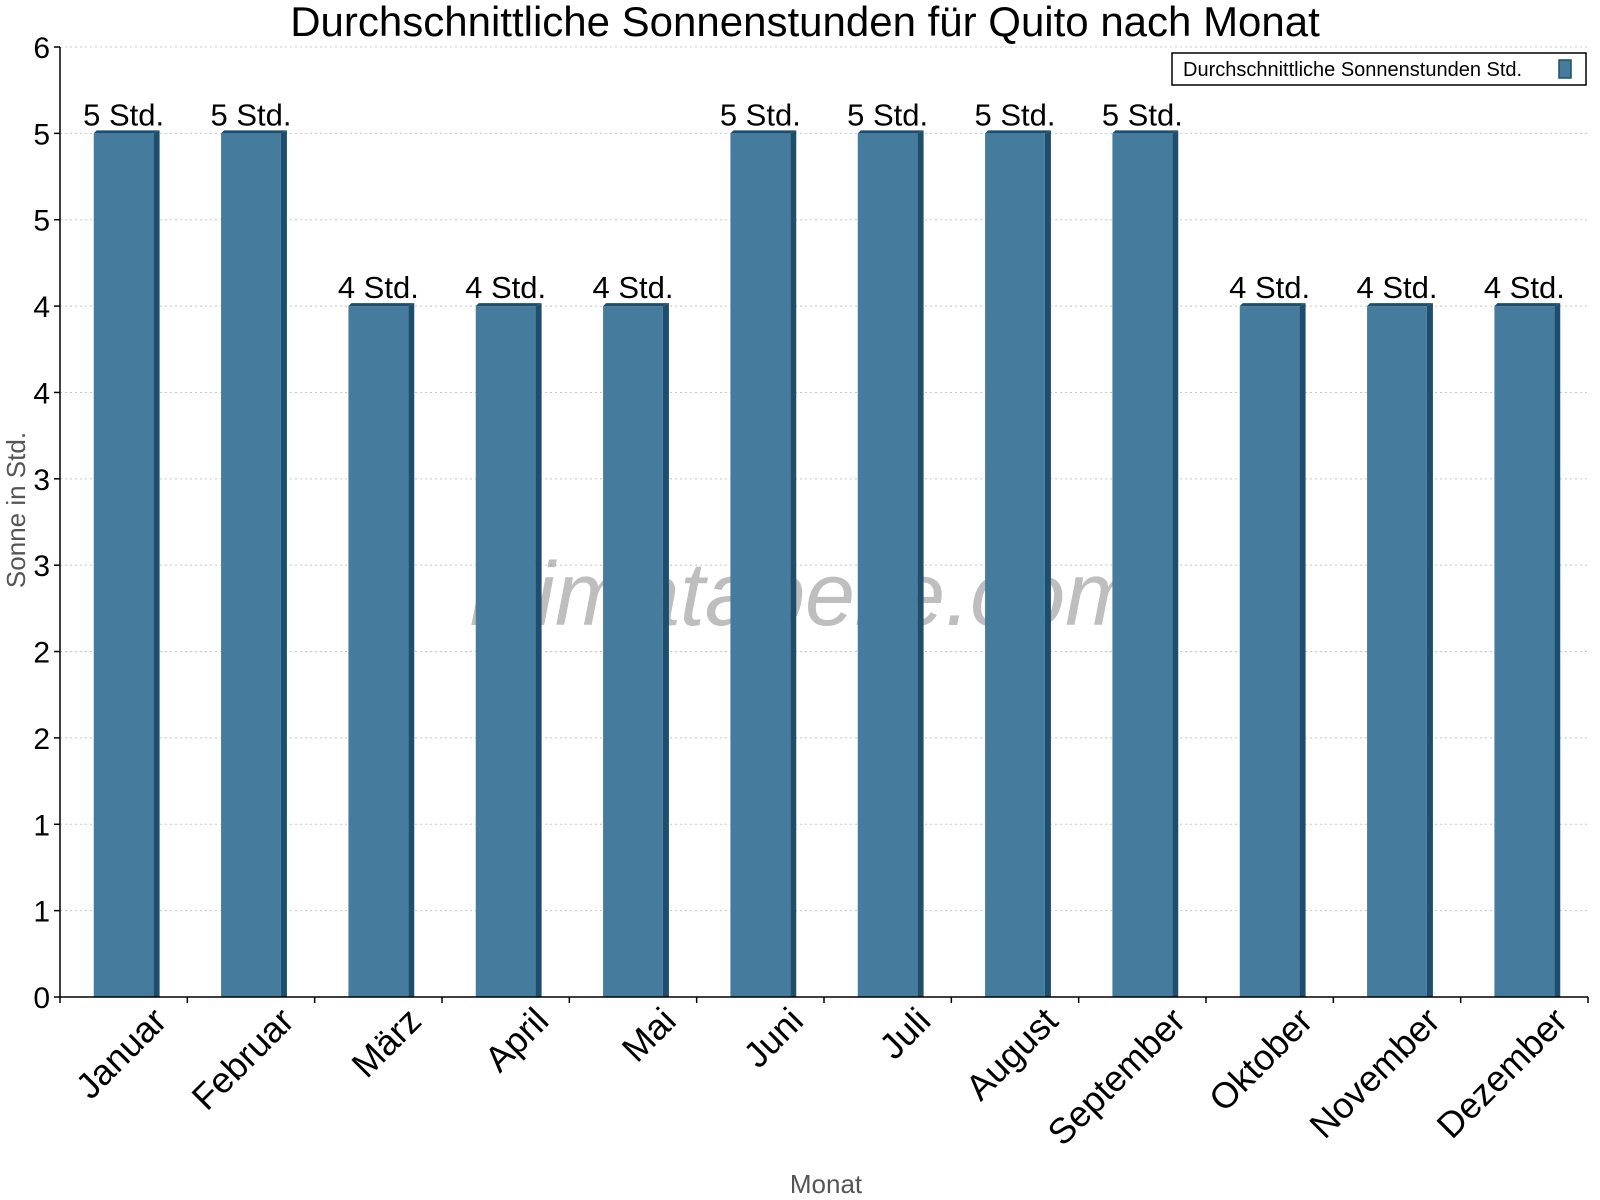 Image resolution: width=1600 pixels, height=1200 pixels. What do you see at coordinates (826, 1184) in the screenshot?
I see `x-axis-title: Monat` at bounding box center [826, 1184].